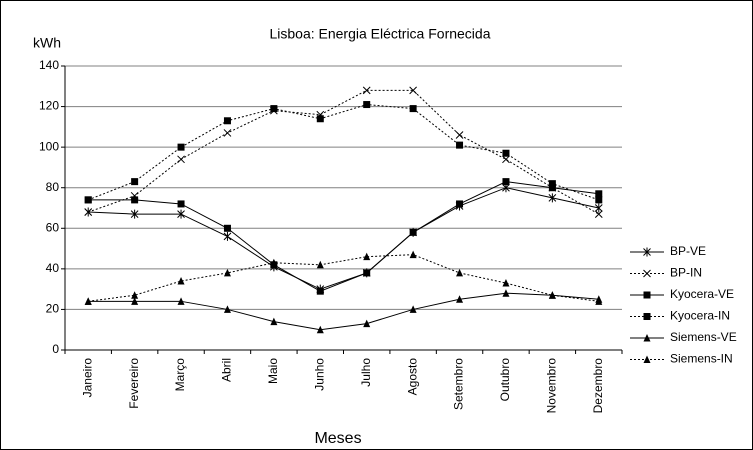  Describe the element at coordinates (337, 438) in the screenshot. I see `x-axis-label: Meses` at that location.